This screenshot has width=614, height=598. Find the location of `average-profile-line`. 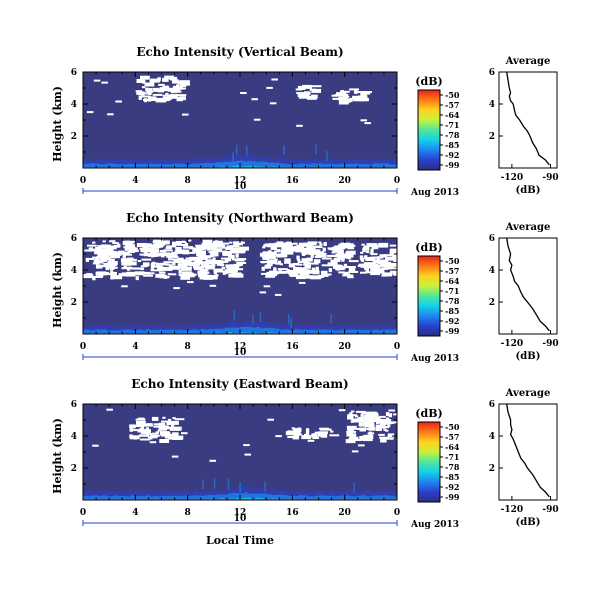

average-profile-line is located at coordinates (528, 450).